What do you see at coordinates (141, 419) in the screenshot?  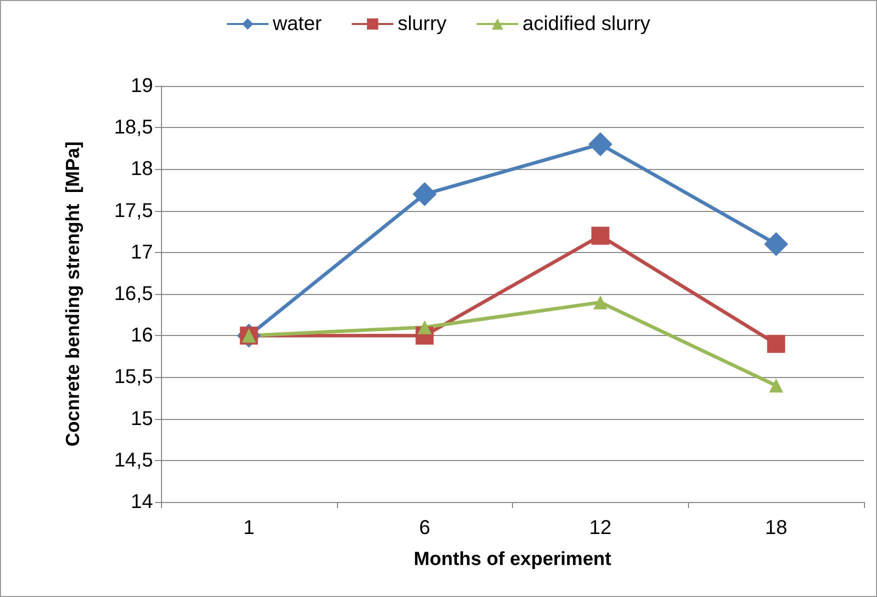 I see `y-tick-label: 15` at bounding box center [141, 419].